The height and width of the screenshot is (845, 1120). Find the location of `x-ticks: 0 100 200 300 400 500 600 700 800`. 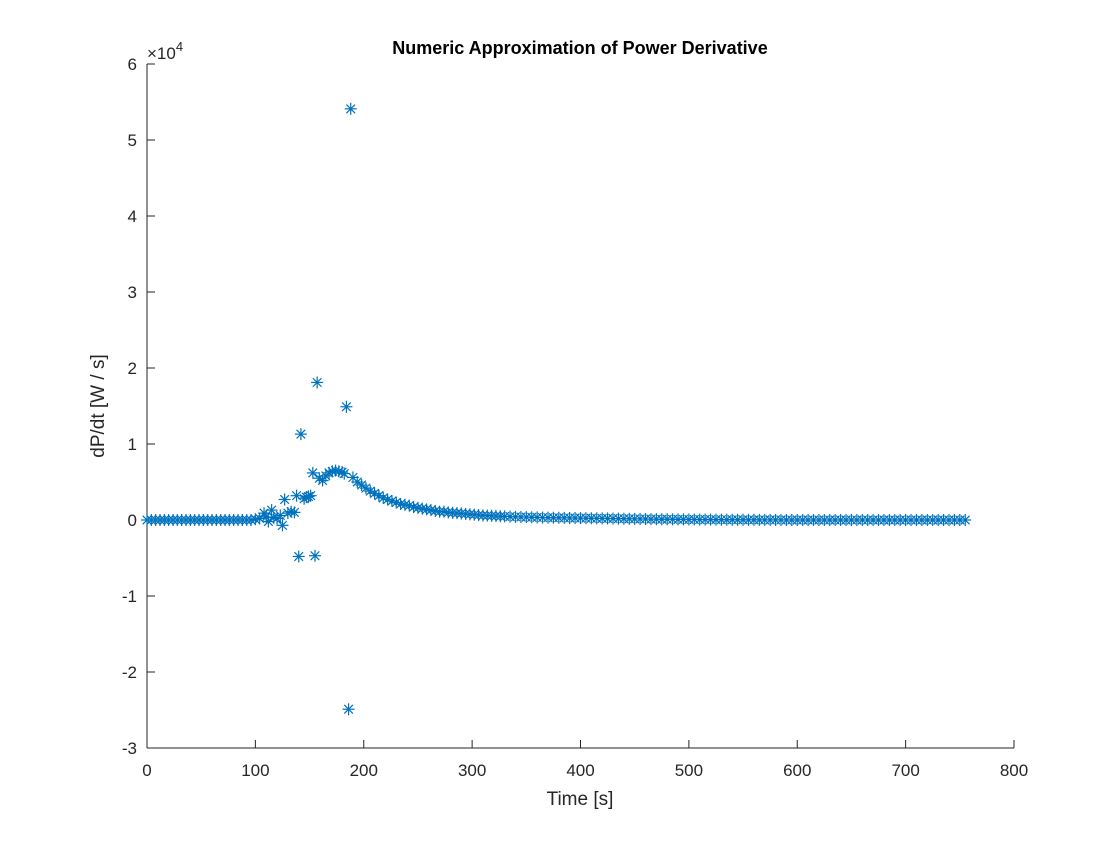

x-ticks: 0 100 200 300 400 500 600 700 800 is located at coordinates (585, 760).